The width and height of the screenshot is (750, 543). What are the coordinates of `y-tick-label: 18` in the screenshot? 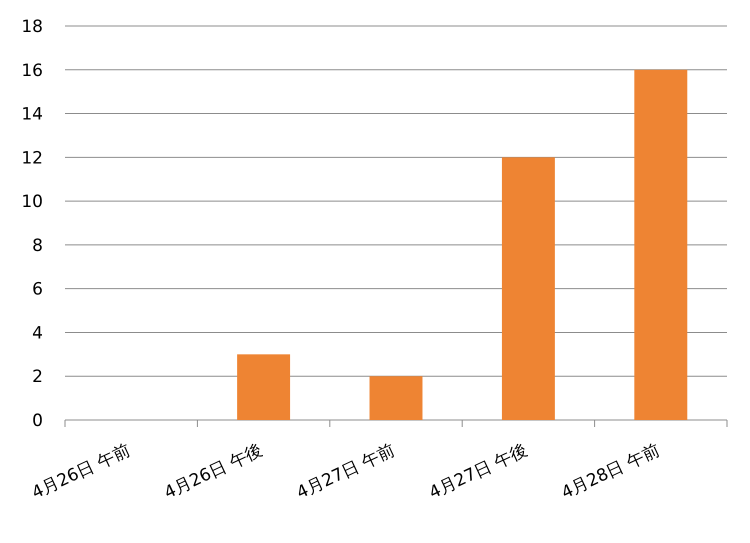 It's located at (32, 27).